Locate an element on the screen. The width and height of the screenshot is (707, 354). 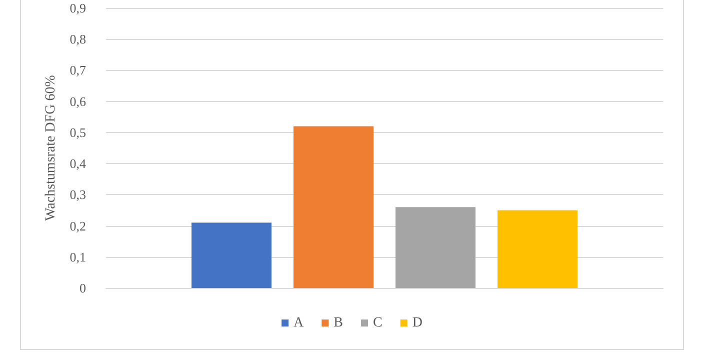
y-tick-label: 0,1 is located at coordinates (78, 256).